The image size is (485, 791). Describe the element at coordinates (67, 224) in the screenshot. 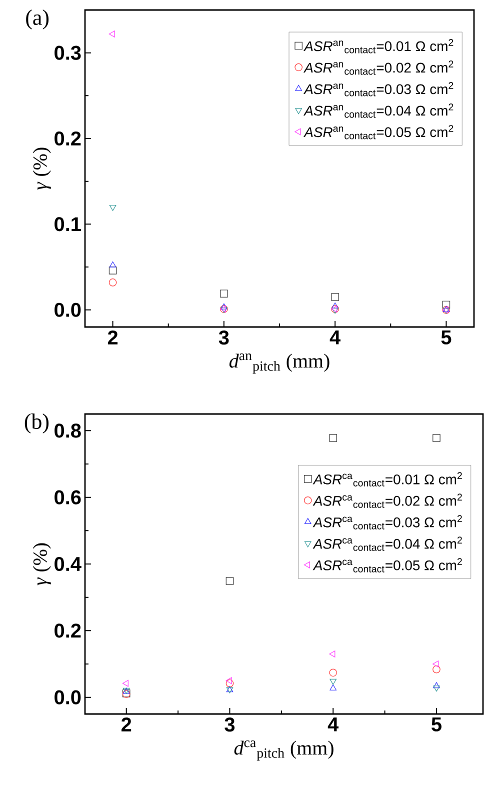

I see `y-tick-label: 0.1` at that location.